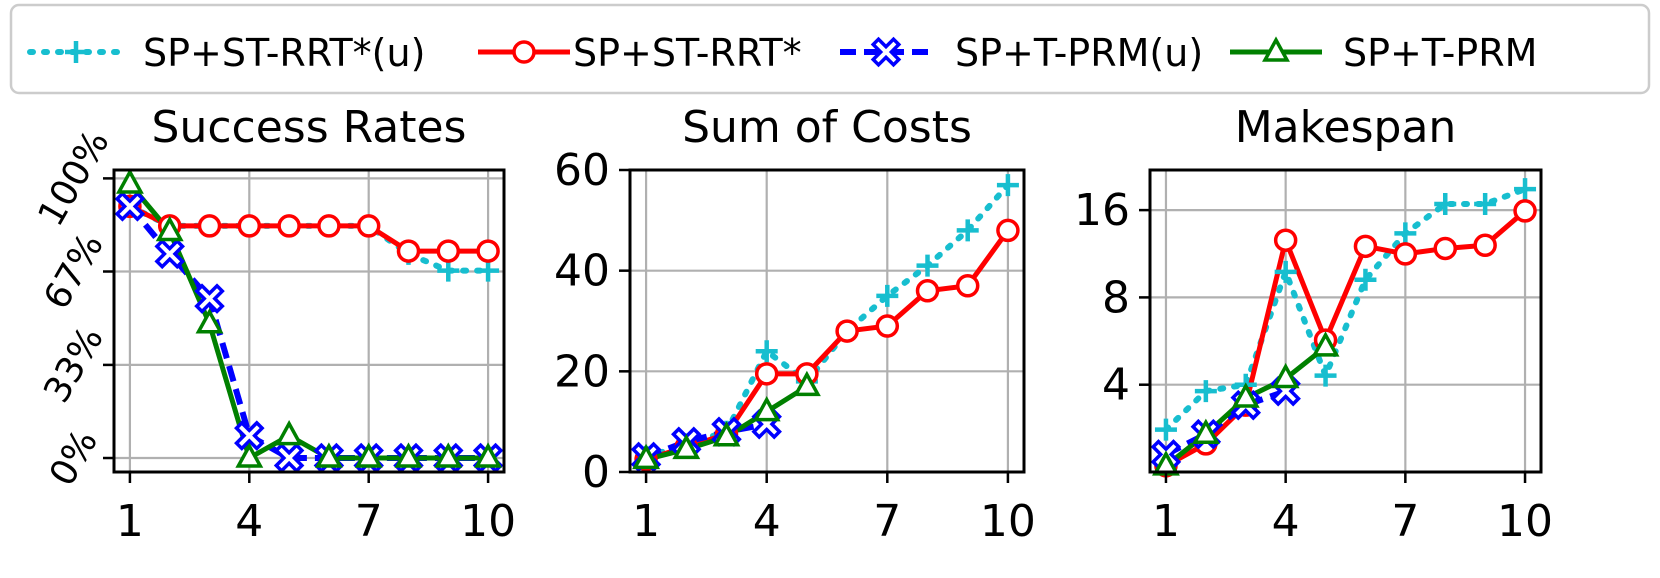  I want to click on y-tick-label: 0, so click(596, 472).